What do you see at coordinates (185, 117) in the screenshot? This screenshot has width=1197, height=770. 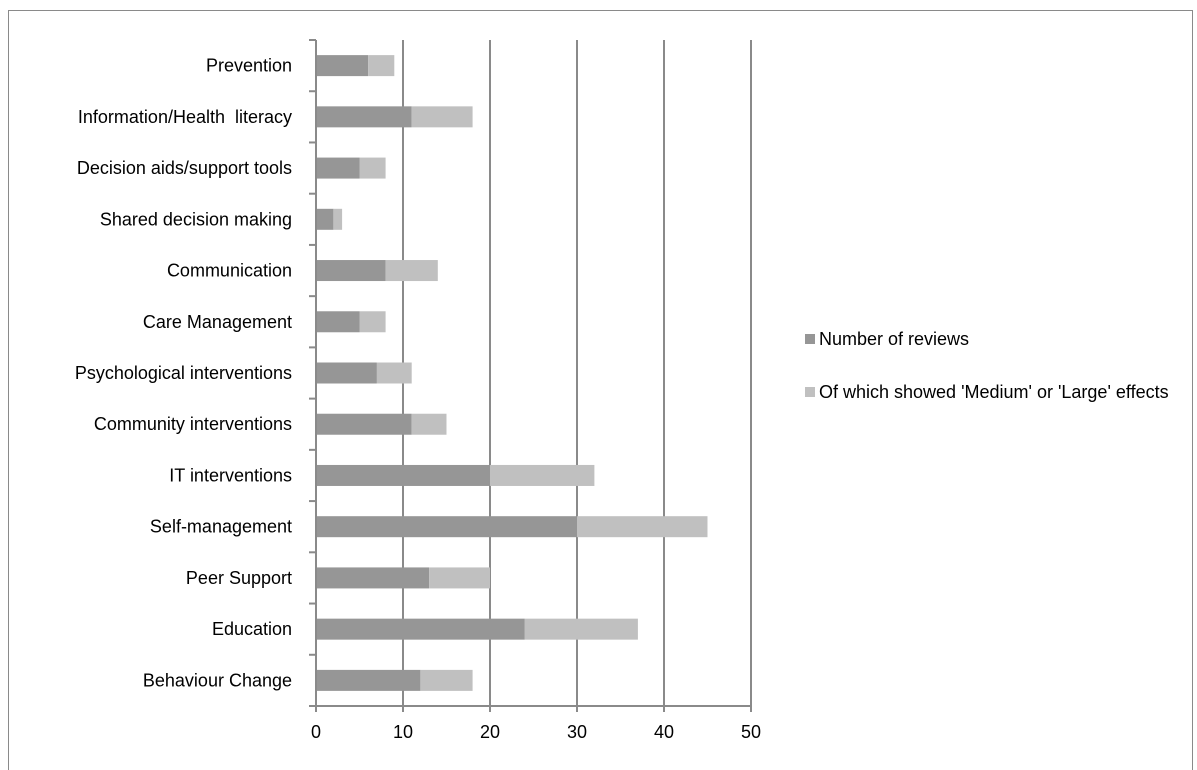 I see `category-label: Information/Health literacy` at bounding box center [185, 117].